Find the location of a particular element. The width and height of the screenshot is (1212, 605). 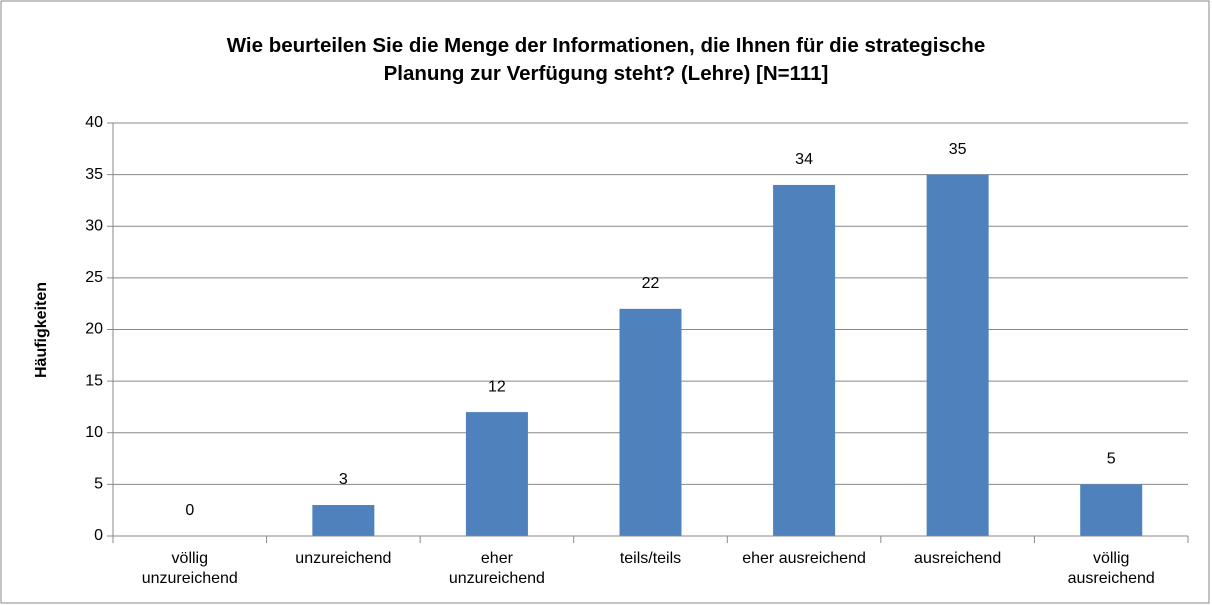

y-tick-label: 0 is located at coordinates (98, 535).